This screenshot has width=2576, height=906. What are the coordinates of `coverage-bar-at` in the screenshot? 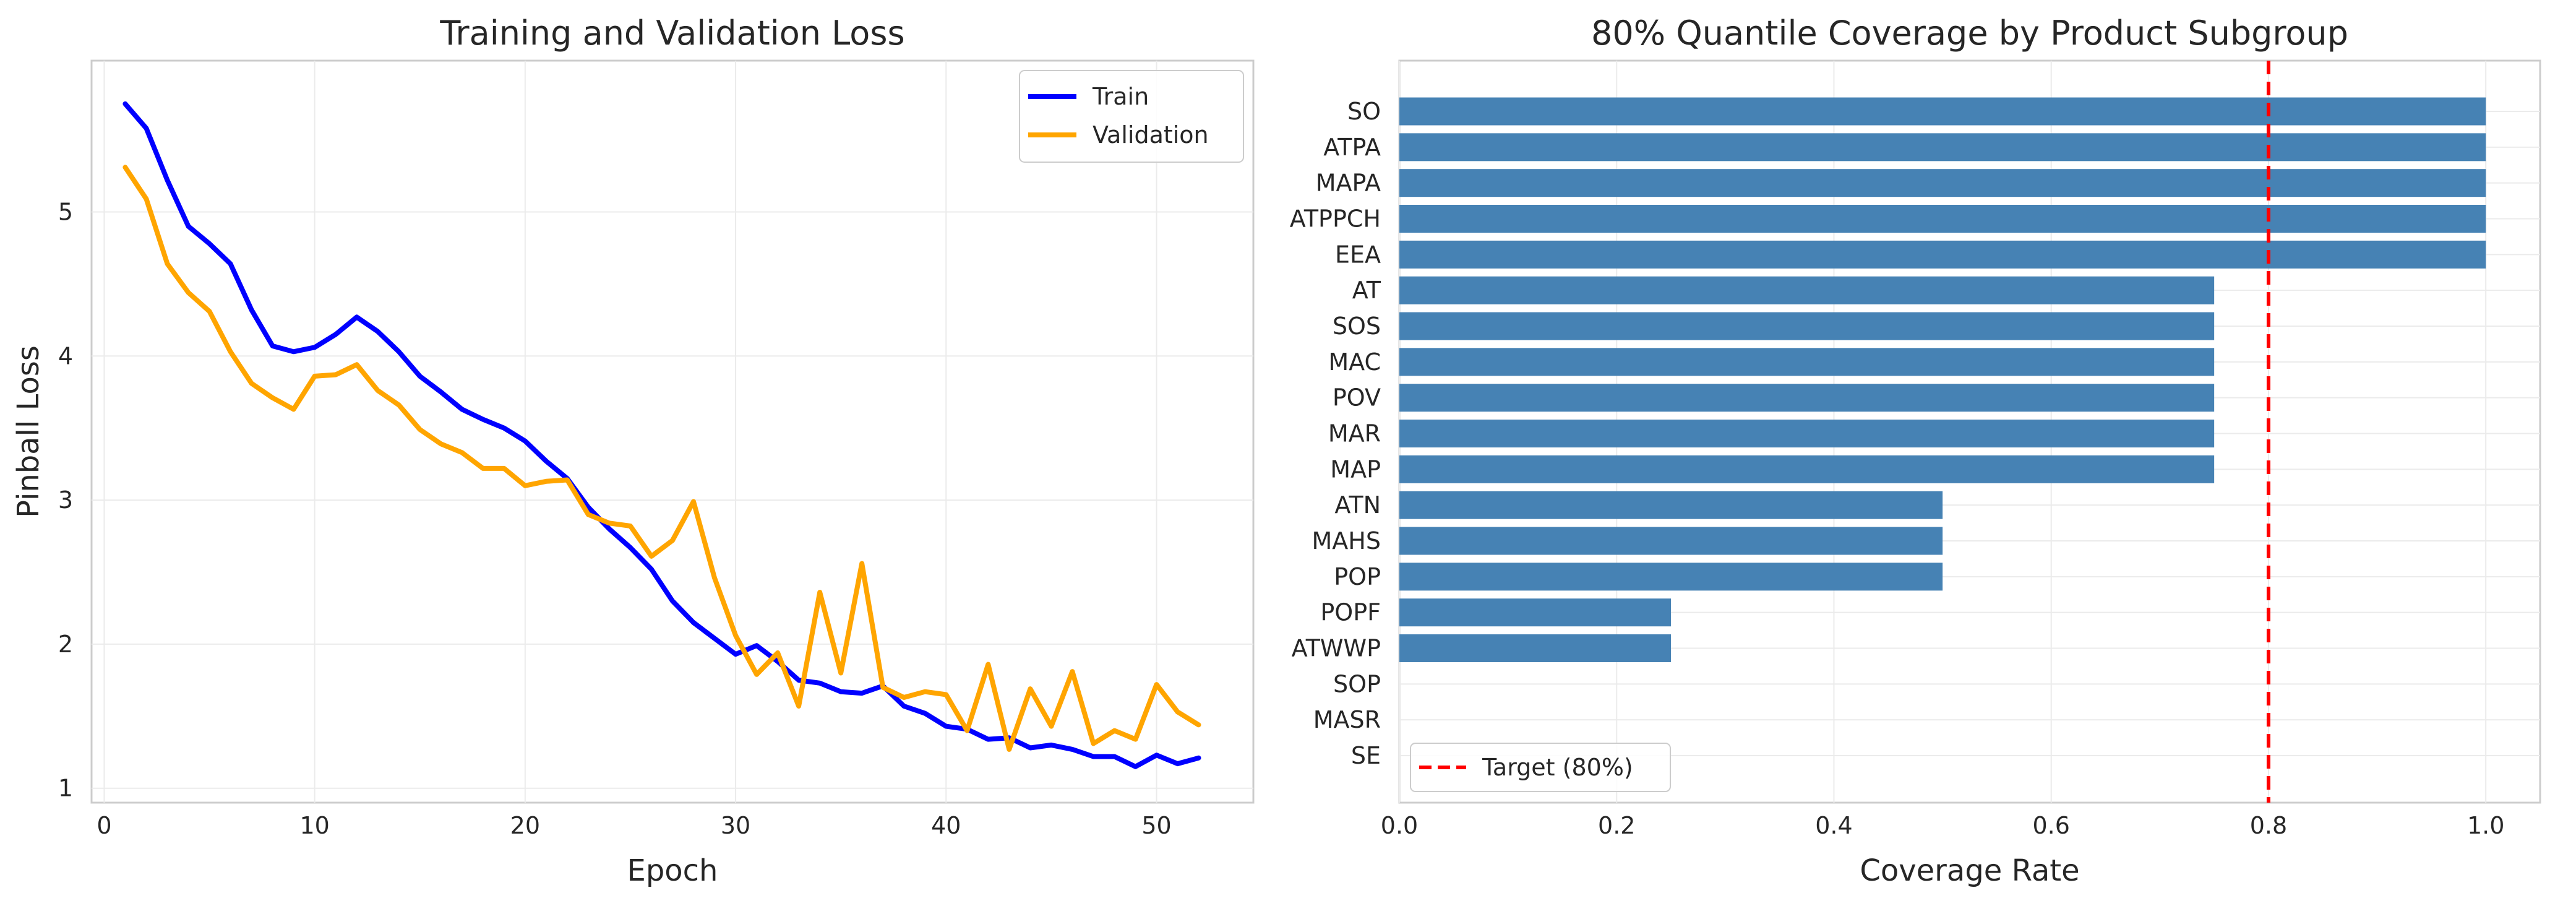 It's located at (1807, 290).